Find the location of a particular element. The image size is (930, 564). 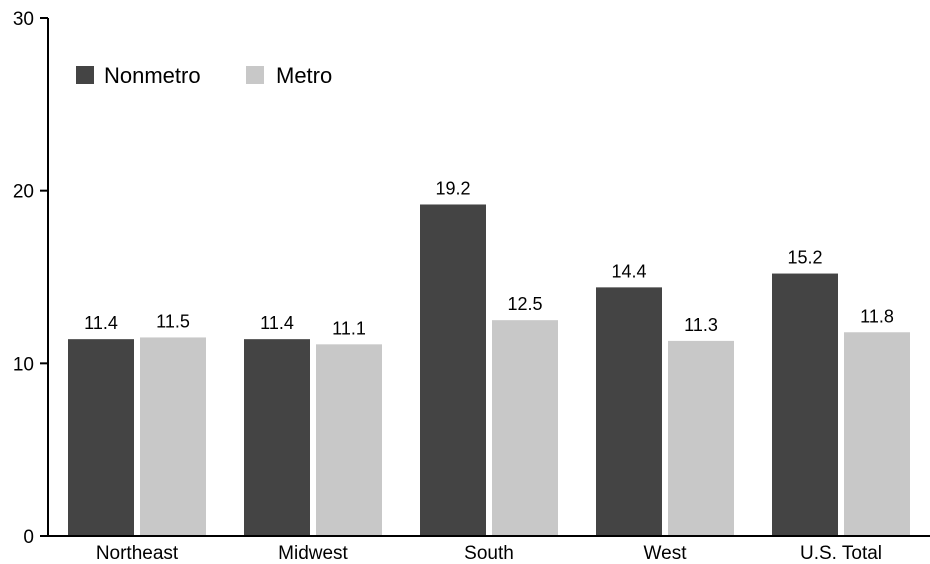

bar-metro-west is located at coordinates (701, 438).